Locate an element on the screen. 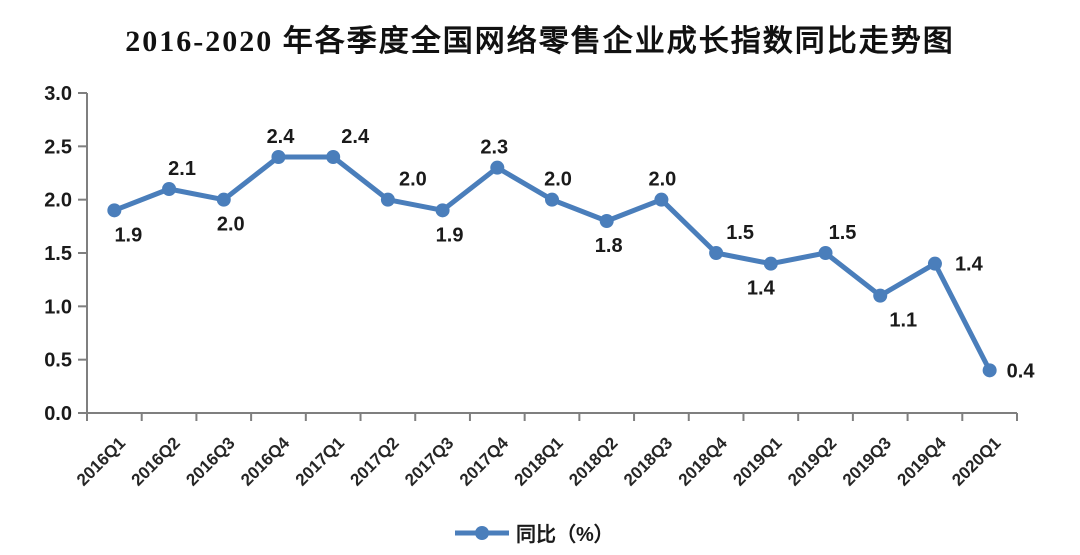 The height and width of the screenshot is (555, 1080). x-tick-label: 2016Q2 is located at coordinates (156, 461).